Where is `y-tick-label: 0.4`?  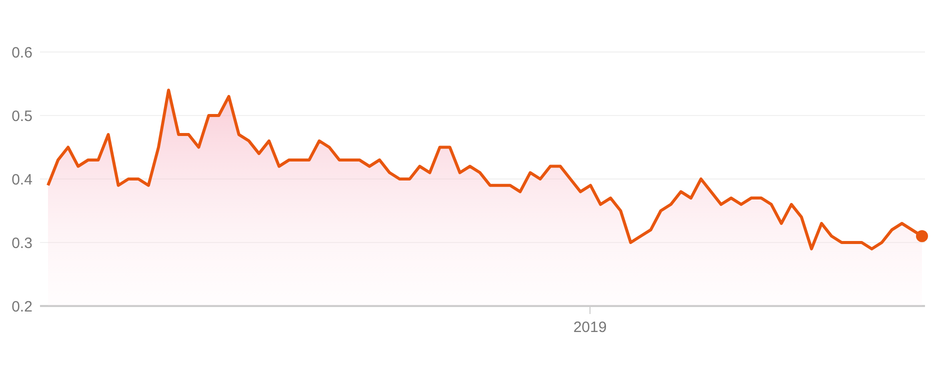 y-tick-label: 0.4 is located at coordinates (22, 179).